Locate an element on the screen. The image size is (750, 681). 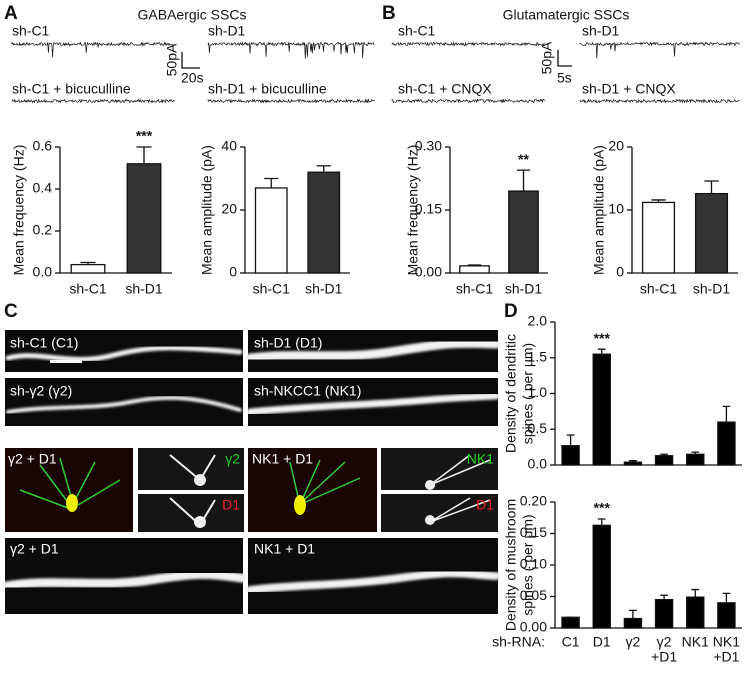
image-label: sh-NKCC1 (NK1) is located at coordinates (307, 391).